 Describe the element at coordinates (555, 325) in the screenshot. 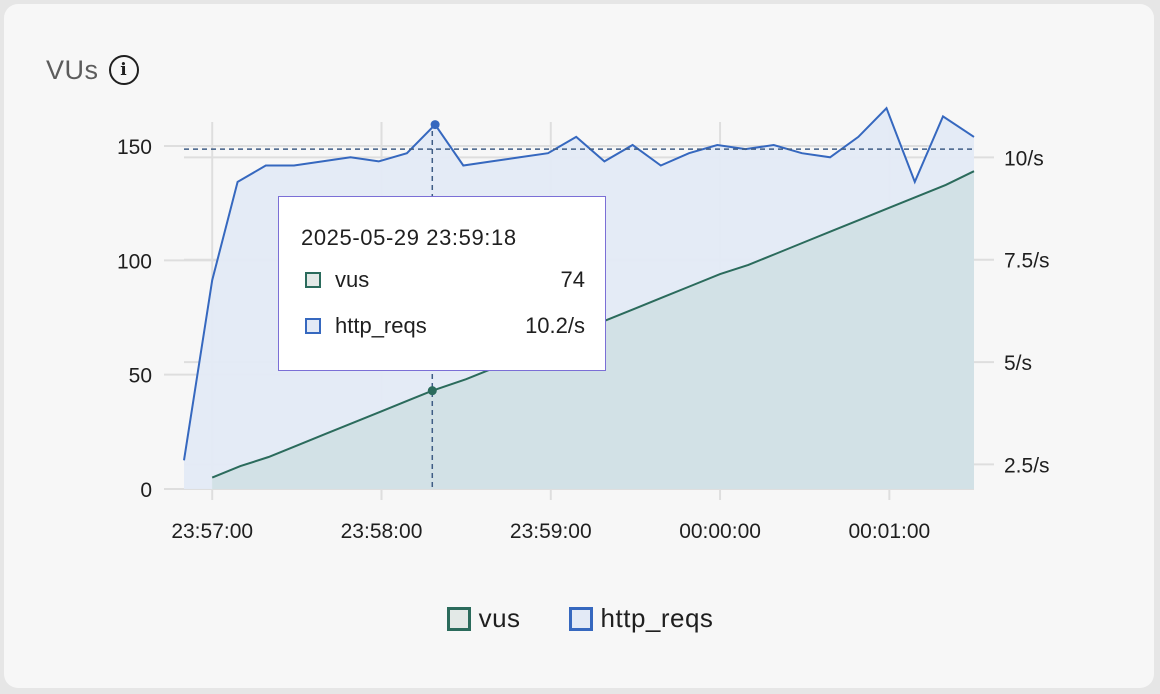

I see `tooltip-series-value: 10.2/s` at that location.